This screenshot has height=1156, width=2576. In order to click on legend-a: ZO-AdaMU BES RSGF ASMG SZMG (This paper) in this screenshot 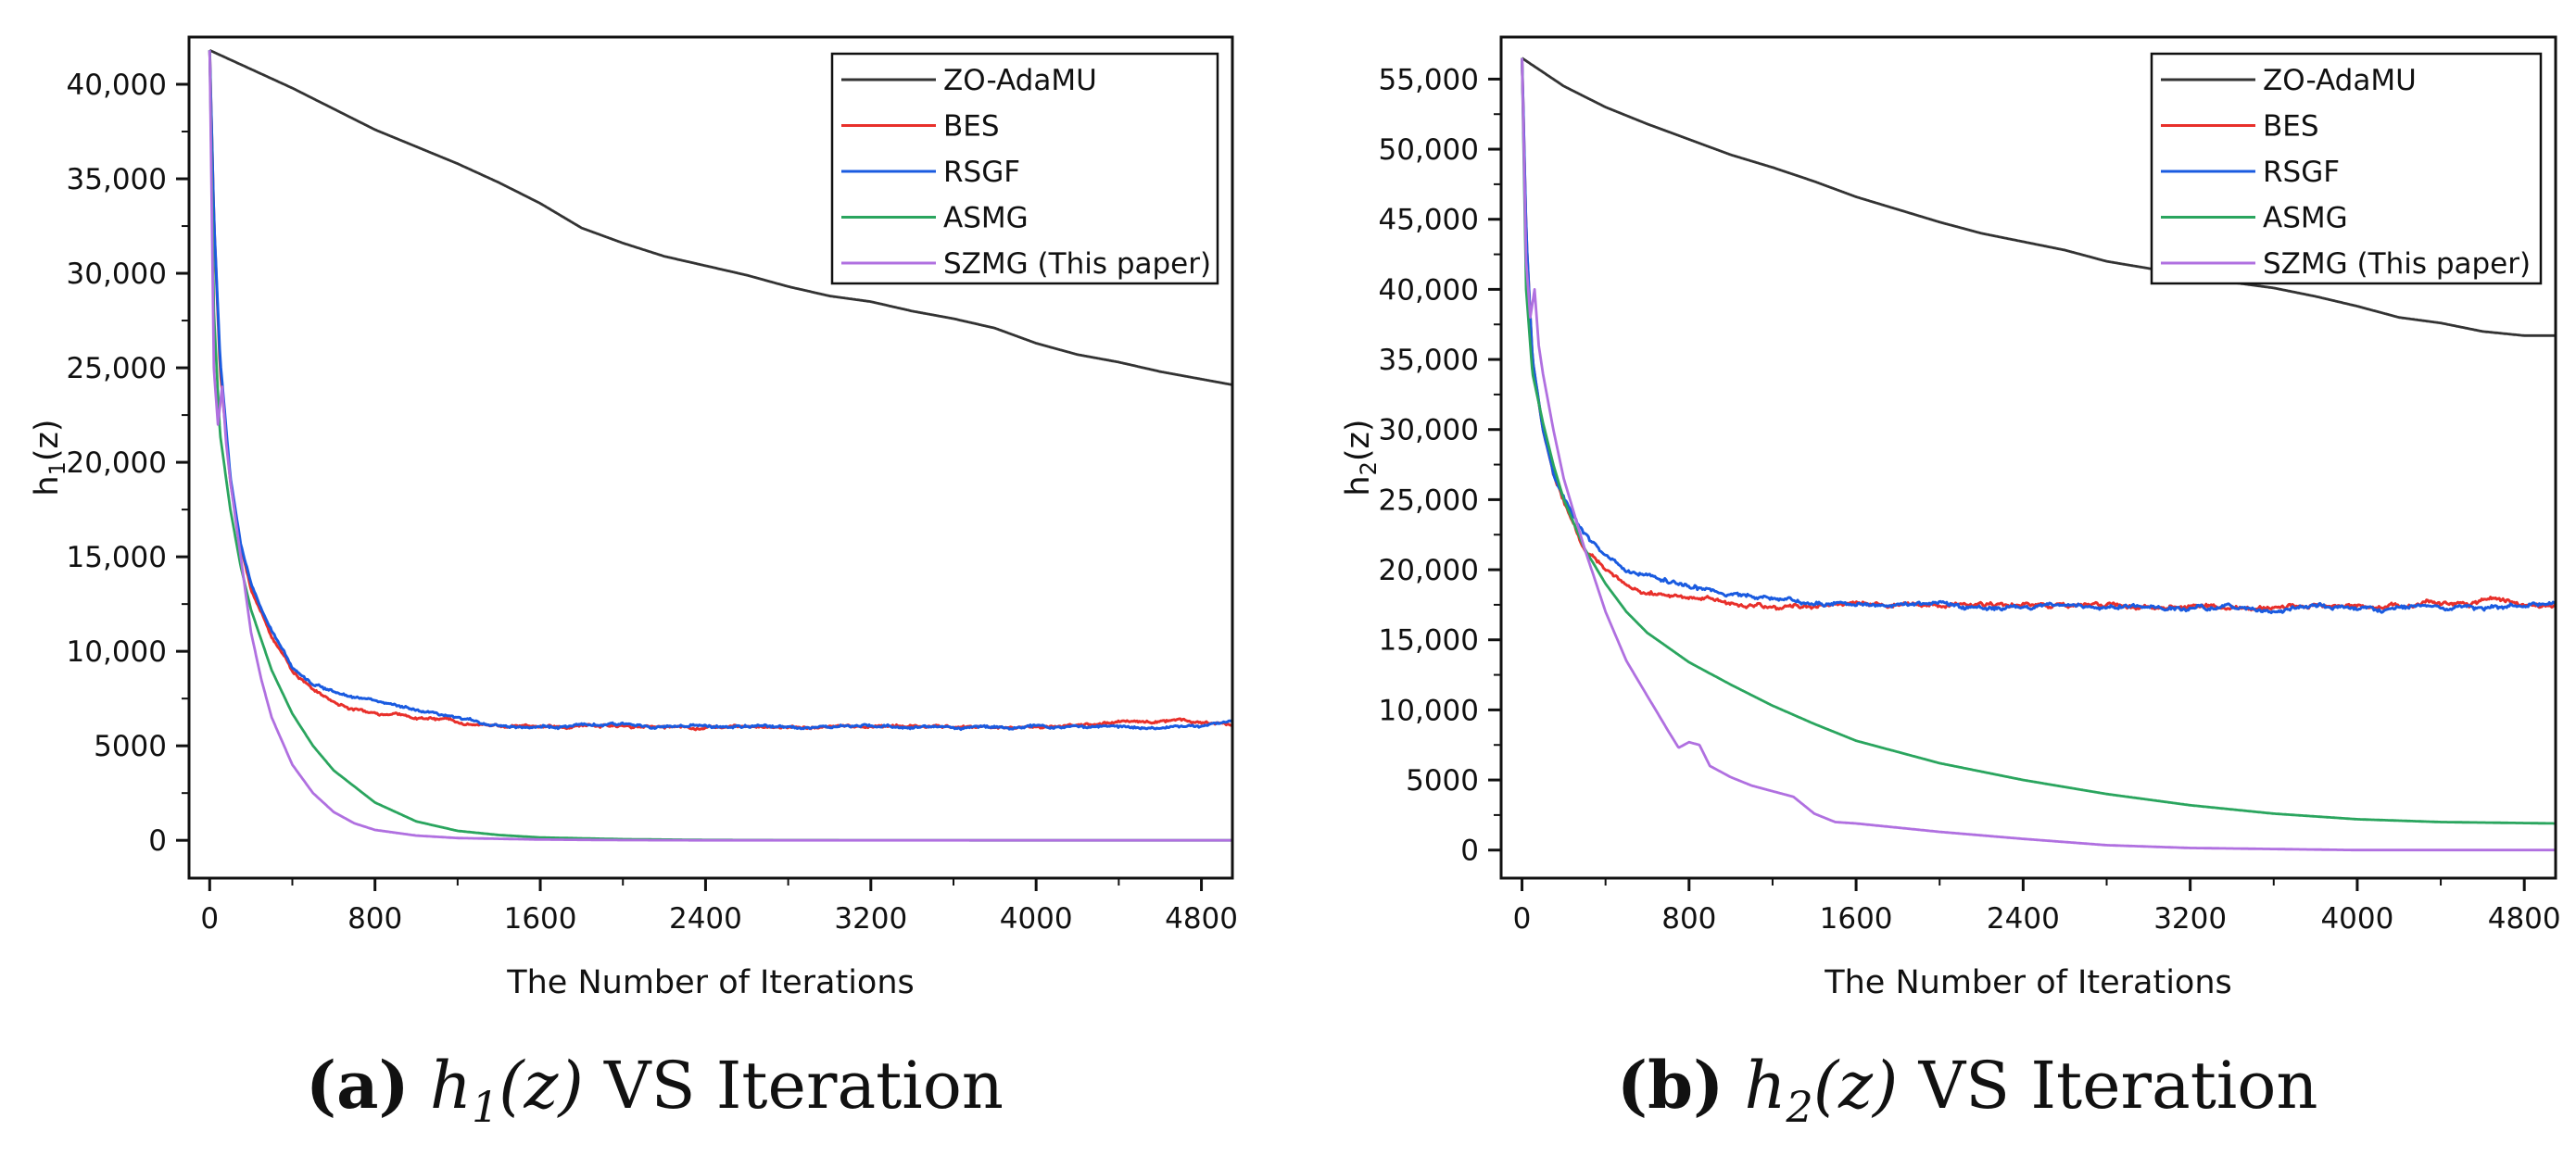, I will do `click(1024, 169)`.